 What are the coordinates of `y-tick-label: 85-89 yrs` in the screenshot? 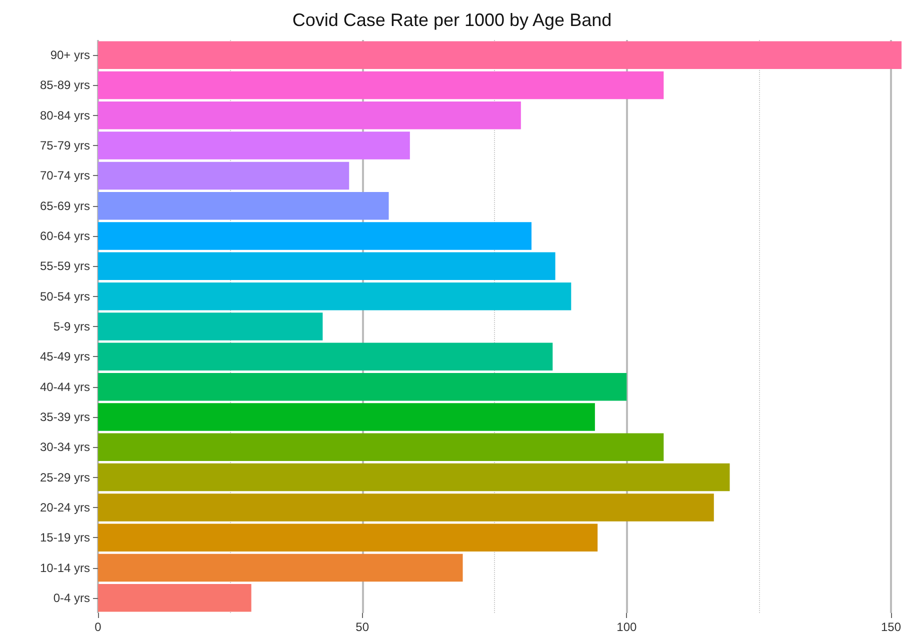 It's located at (65, 85).